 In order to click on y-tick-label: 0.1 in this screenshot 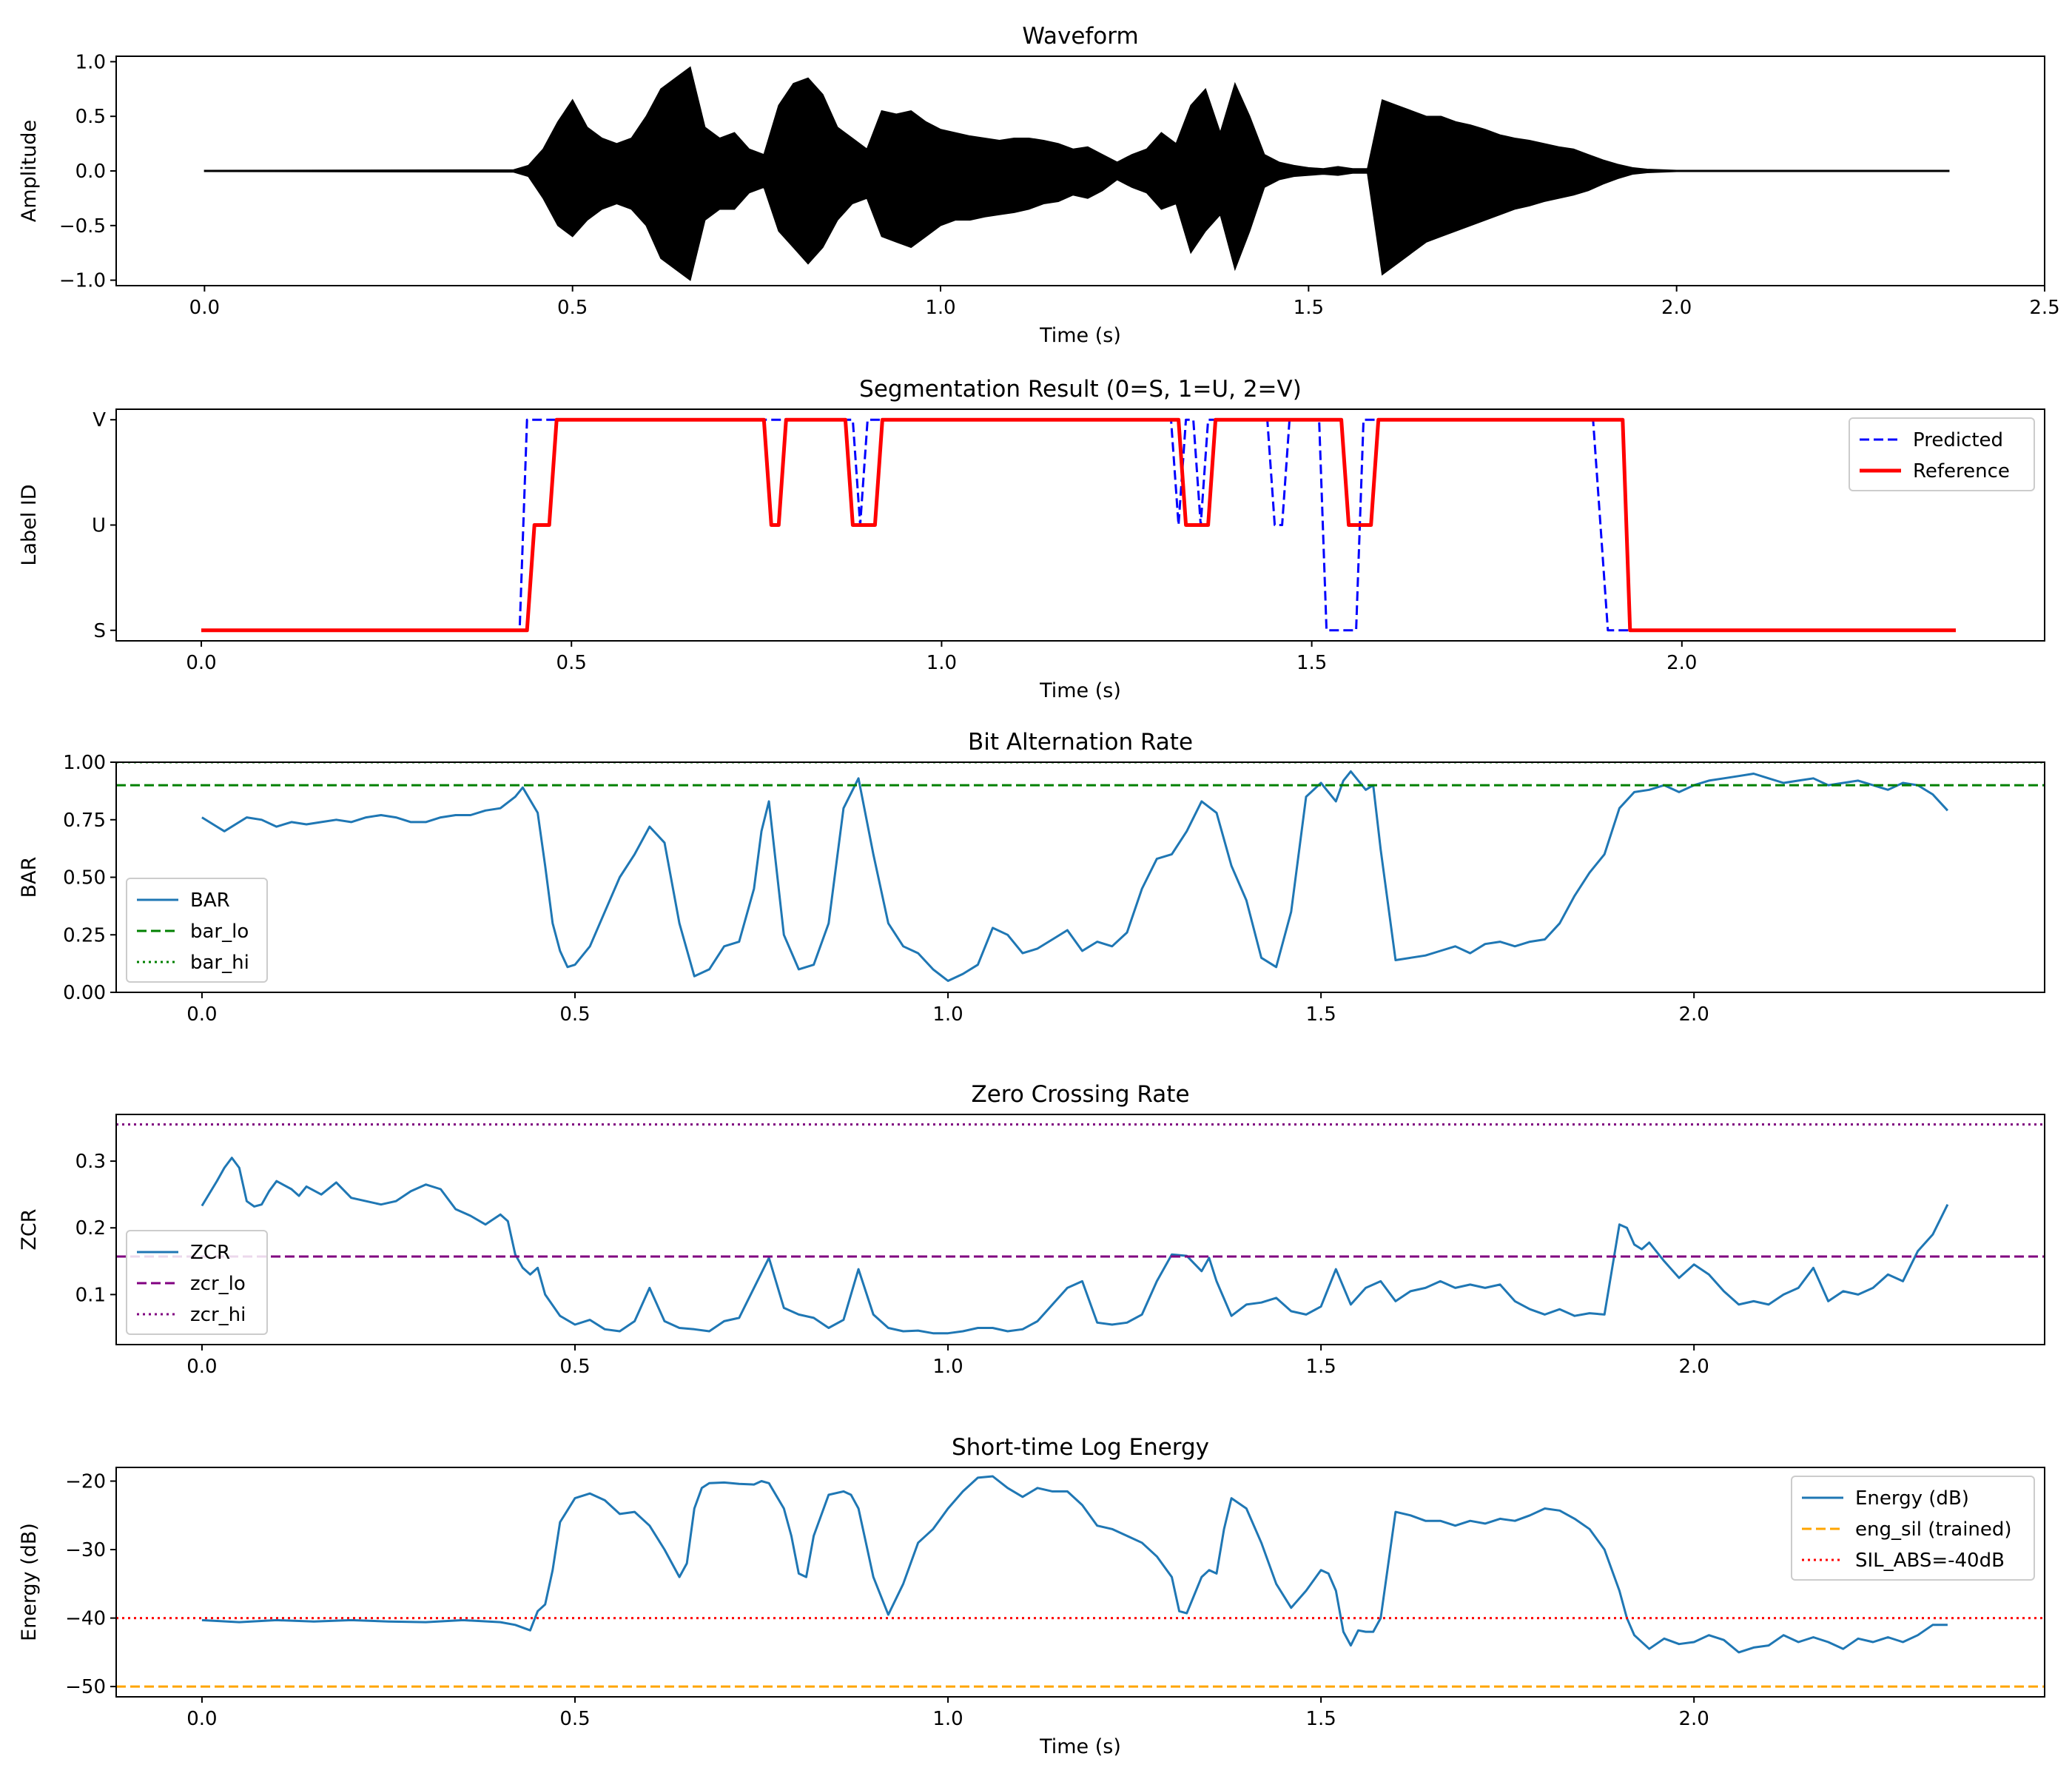, I will do `click(90, 1295)`.